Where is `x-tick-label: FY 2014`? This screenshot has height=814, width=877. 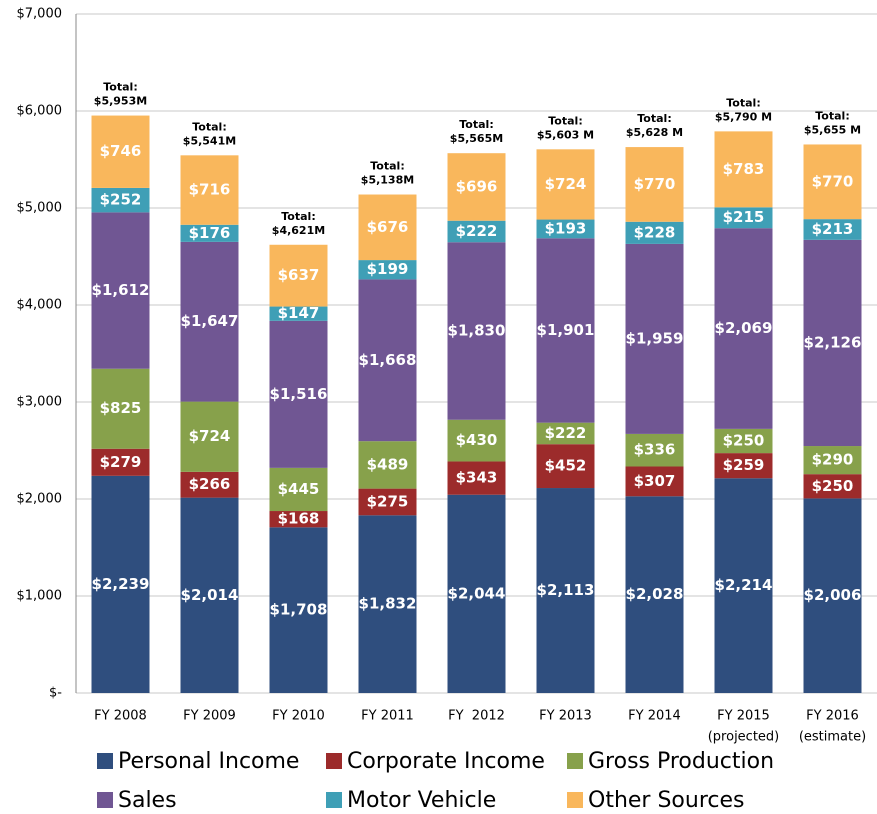
x-tick-label: FY 2014 is located at coordinates (654, 716).